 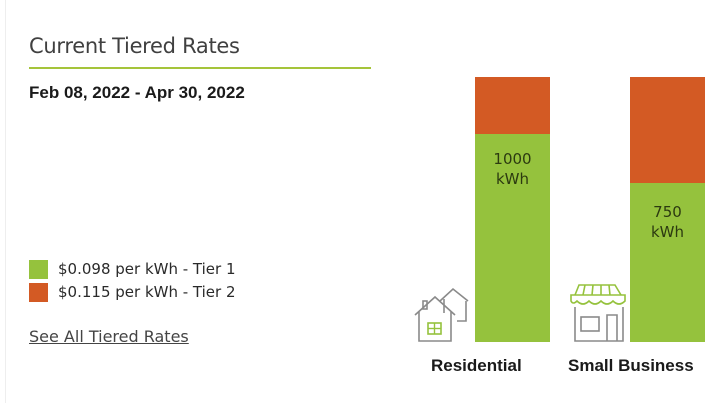 I want to click on bar-residential-unit: kWh, so click(x=512, y=179).